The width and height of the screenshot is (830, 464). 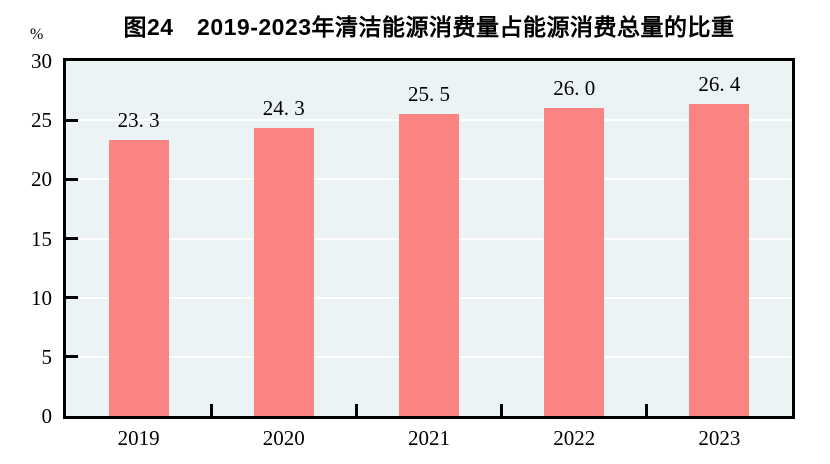 I want to click on x-axis-label-2019: 2019, so click(x=138, y=438).